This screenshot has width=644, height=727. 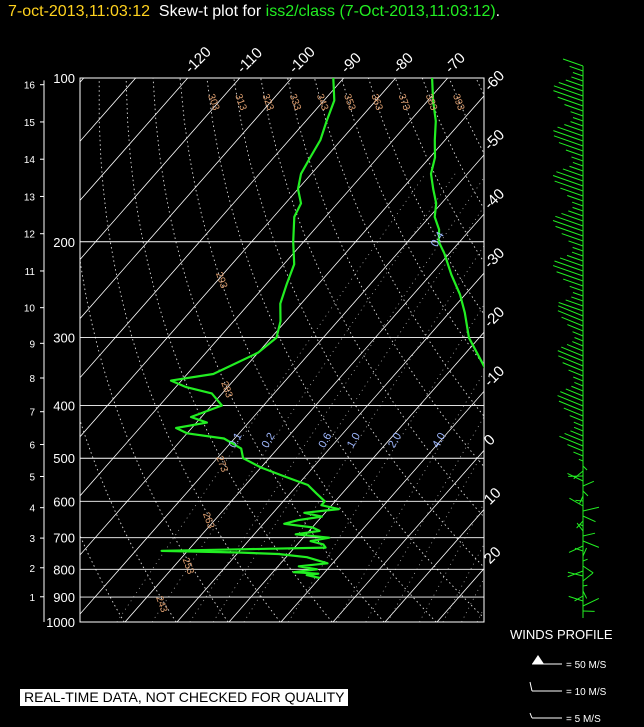 What do you see at coordinates (32, 539) in the screenshot?
I see `height-tick-label: 3` at bounding box center [32, 539].